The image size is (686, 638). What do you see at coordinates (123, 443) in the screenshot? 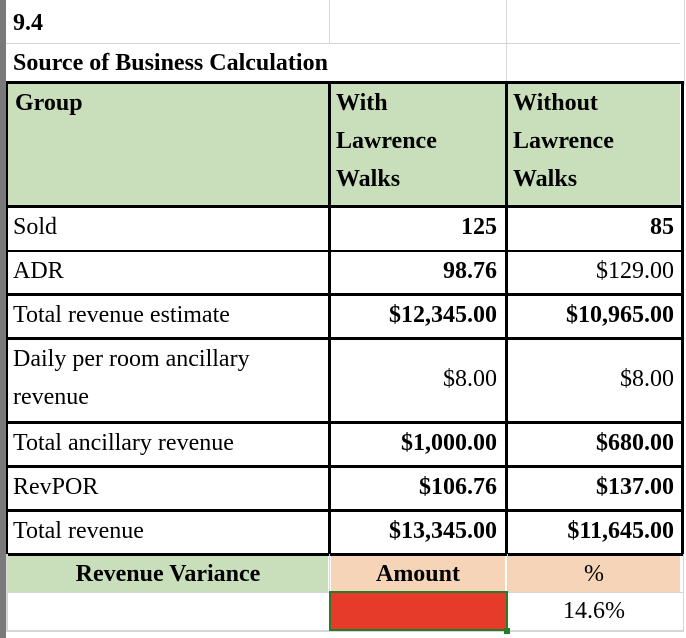
I see `row-total-ancillary-label: Total ancillary revenue` at bounding box center [123, 443].